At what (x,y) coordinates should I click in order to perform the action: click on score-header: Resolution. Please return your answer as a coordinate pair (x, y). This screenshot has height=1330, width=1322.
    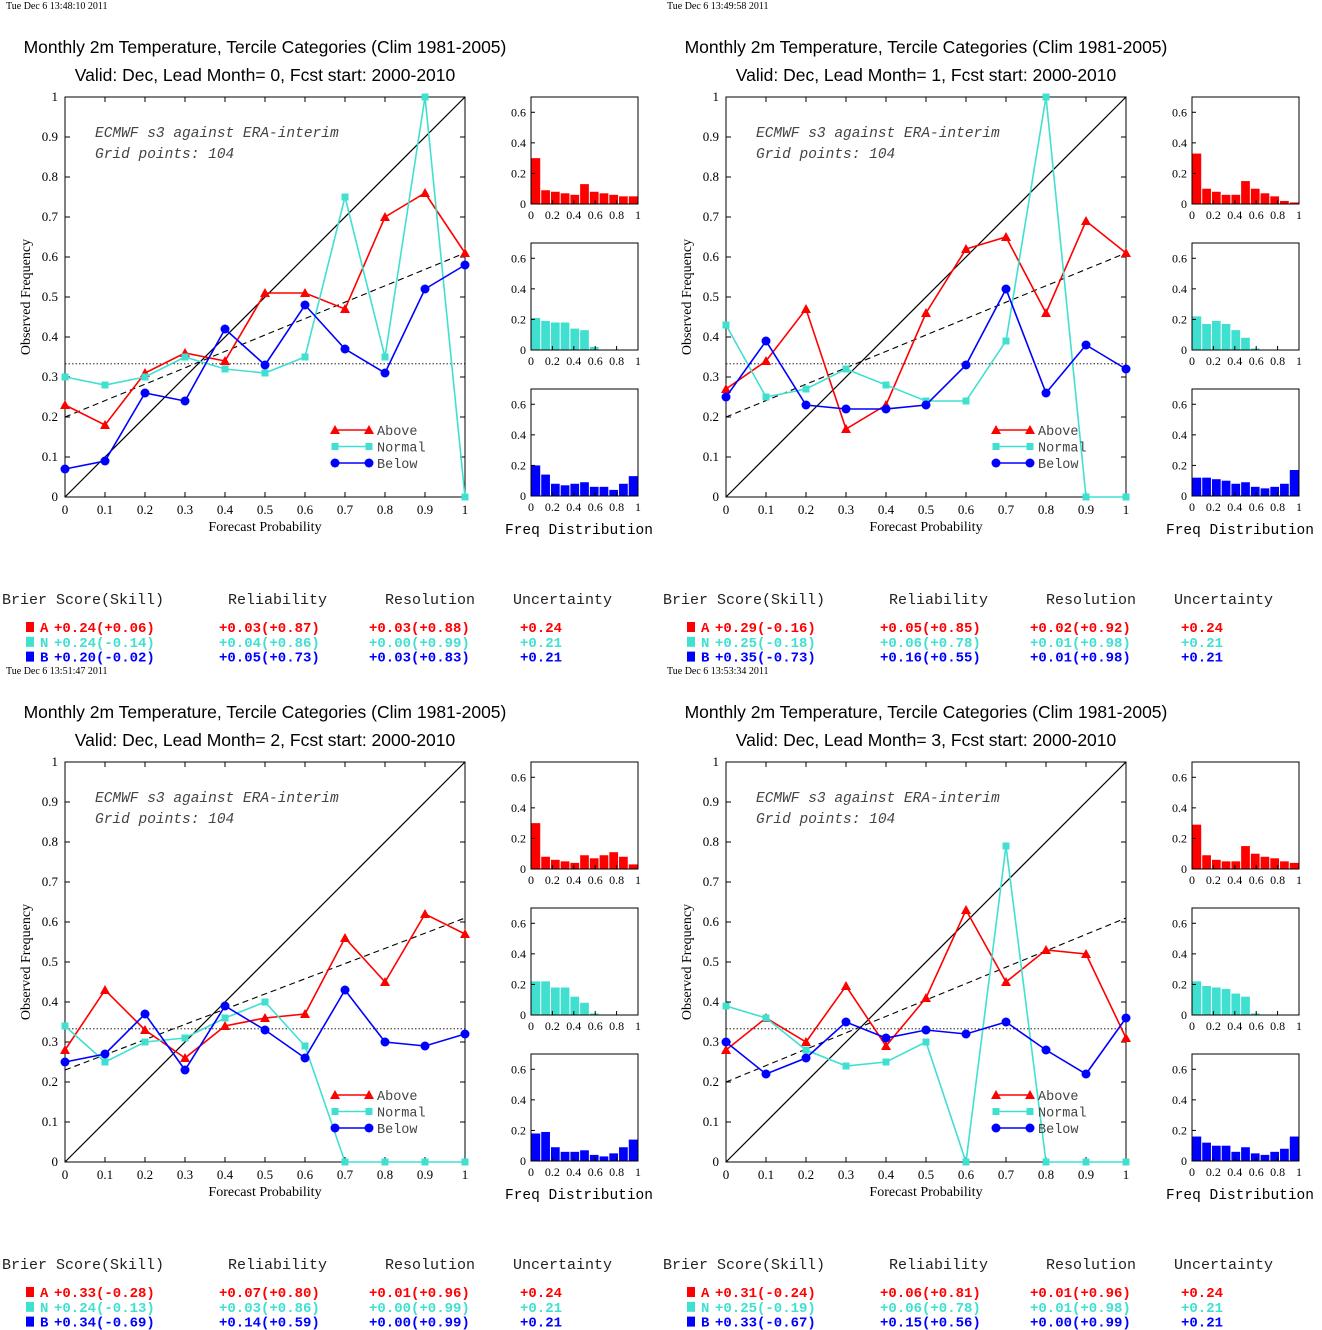
    Looking at the image, I should click on (1091, 600).